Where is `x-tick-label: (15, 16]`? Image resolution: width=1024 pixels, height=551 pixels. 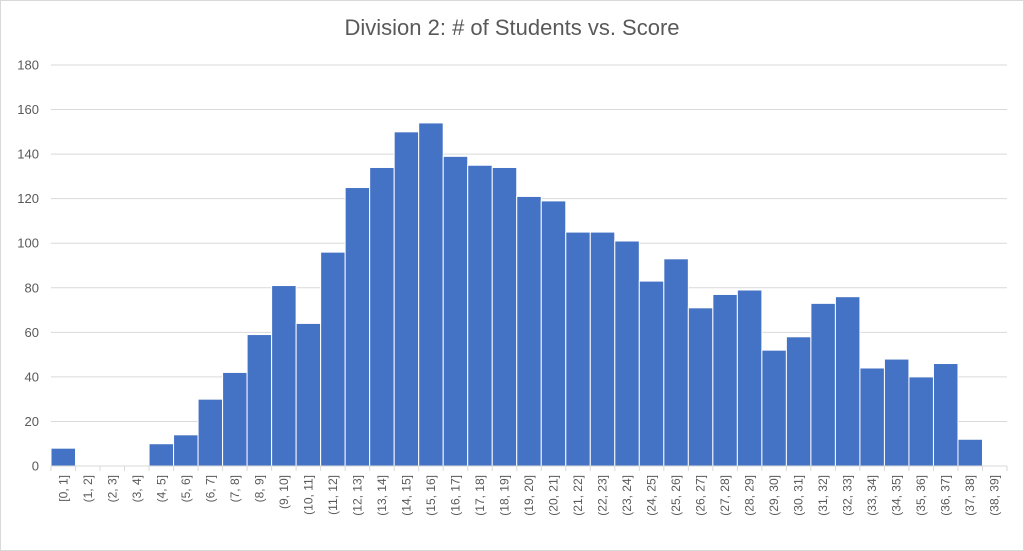 x-tick-label: (15, 16] is located at coordinates (431, 495).